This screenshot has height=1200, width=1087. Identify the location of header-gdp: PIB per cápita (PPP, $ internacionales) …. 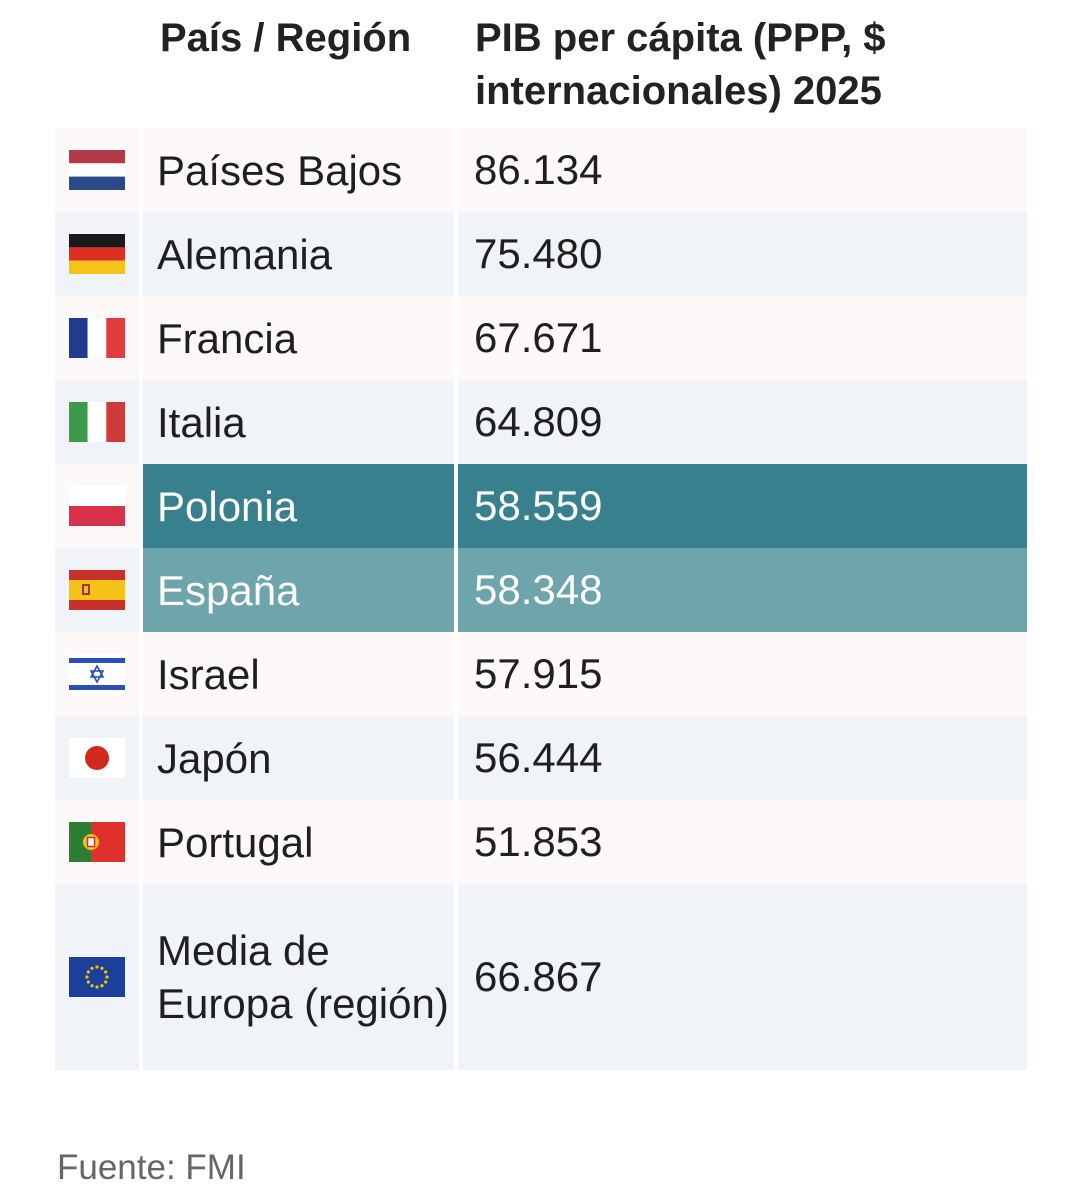
(680, 64).